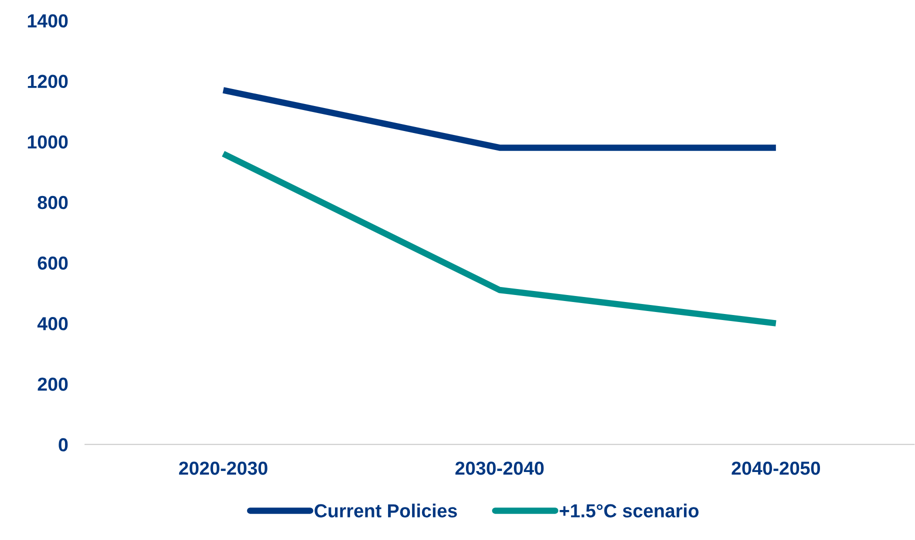  I want to click on y-tick-label: 1200, so click(48, 81).